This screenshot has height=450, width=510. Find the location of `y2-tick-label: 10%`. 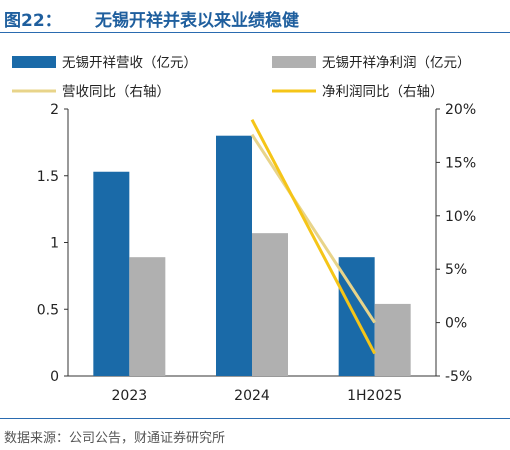

y2-tick-label: 10% is located at coordinates (460, 217).